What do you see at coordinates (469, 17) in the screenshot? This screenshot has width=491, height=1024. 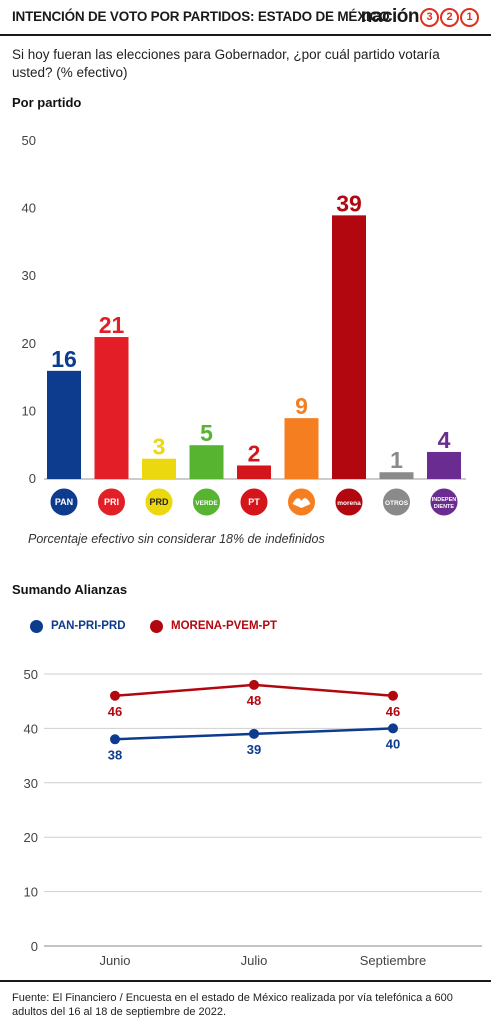 I see `brand-digit: 1` at bounding box center [469, 17].